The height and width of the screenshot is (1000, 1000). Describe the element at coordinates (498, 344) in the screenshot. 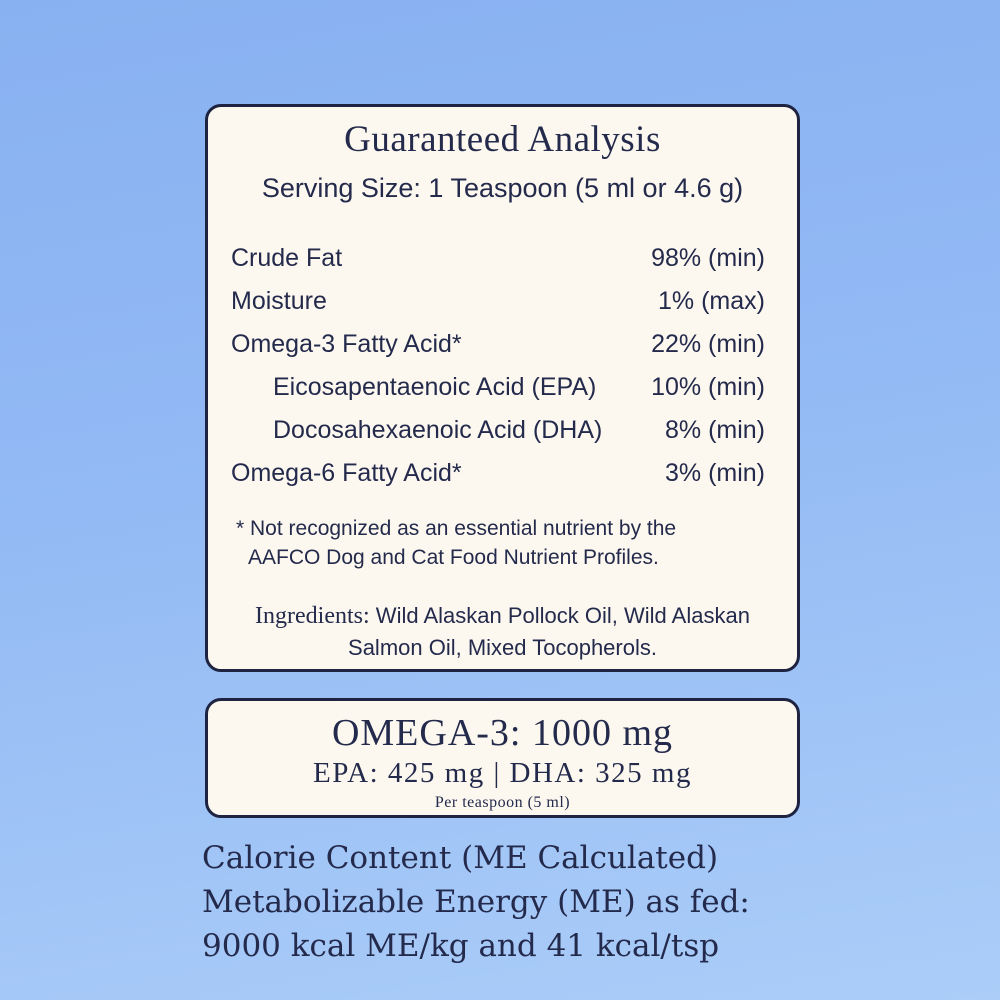

I see `table-row: Omega-3 Fatty Acid* 22% (min)` at that location.